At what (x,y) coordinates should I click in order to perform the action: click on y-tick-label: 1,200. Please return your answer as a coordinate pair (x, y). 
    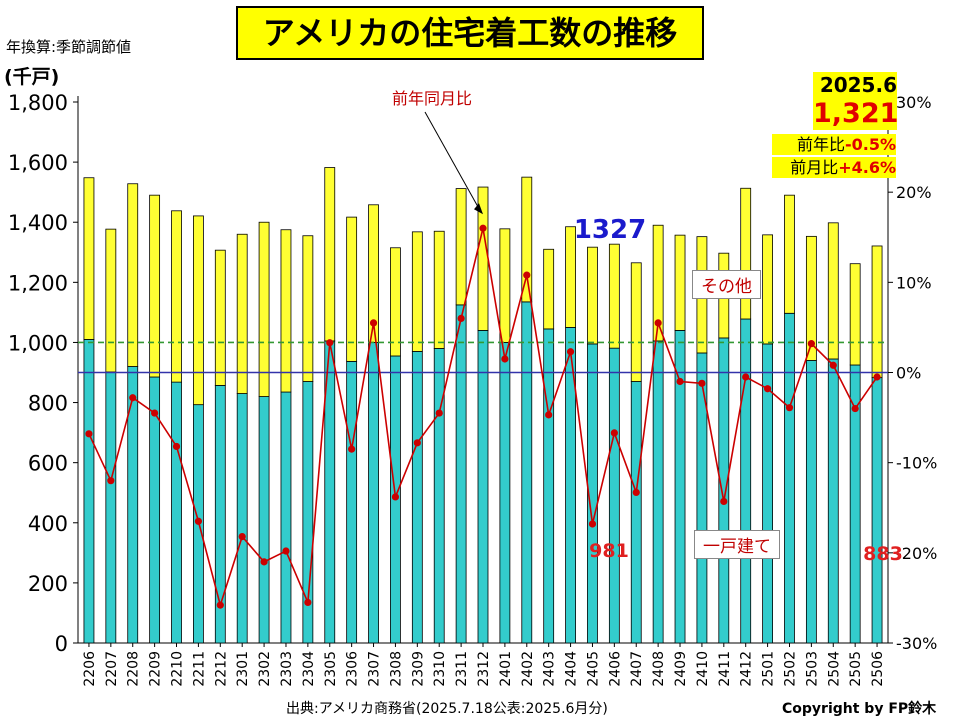
    Looking at the image, I should click on (38, 283).